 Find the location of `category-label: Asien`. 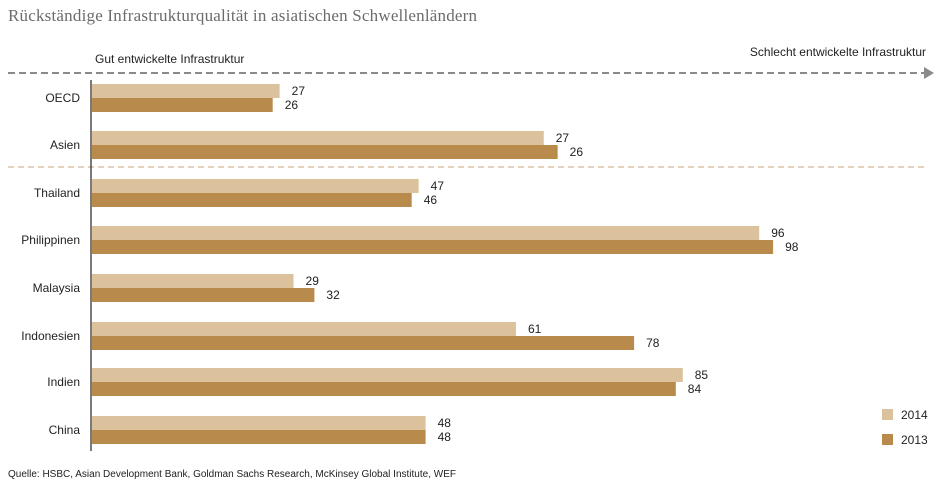

category-label: Asien is located at coordinates (65, 145).